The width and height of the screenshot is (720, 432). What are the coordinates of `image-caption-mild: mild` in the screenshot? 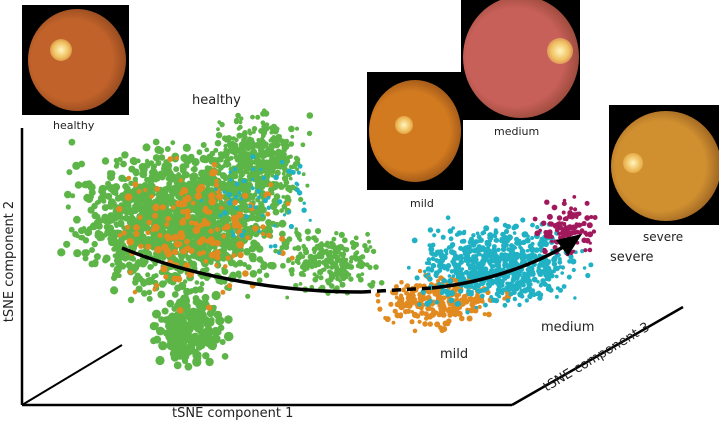 It's located at (422, 203).